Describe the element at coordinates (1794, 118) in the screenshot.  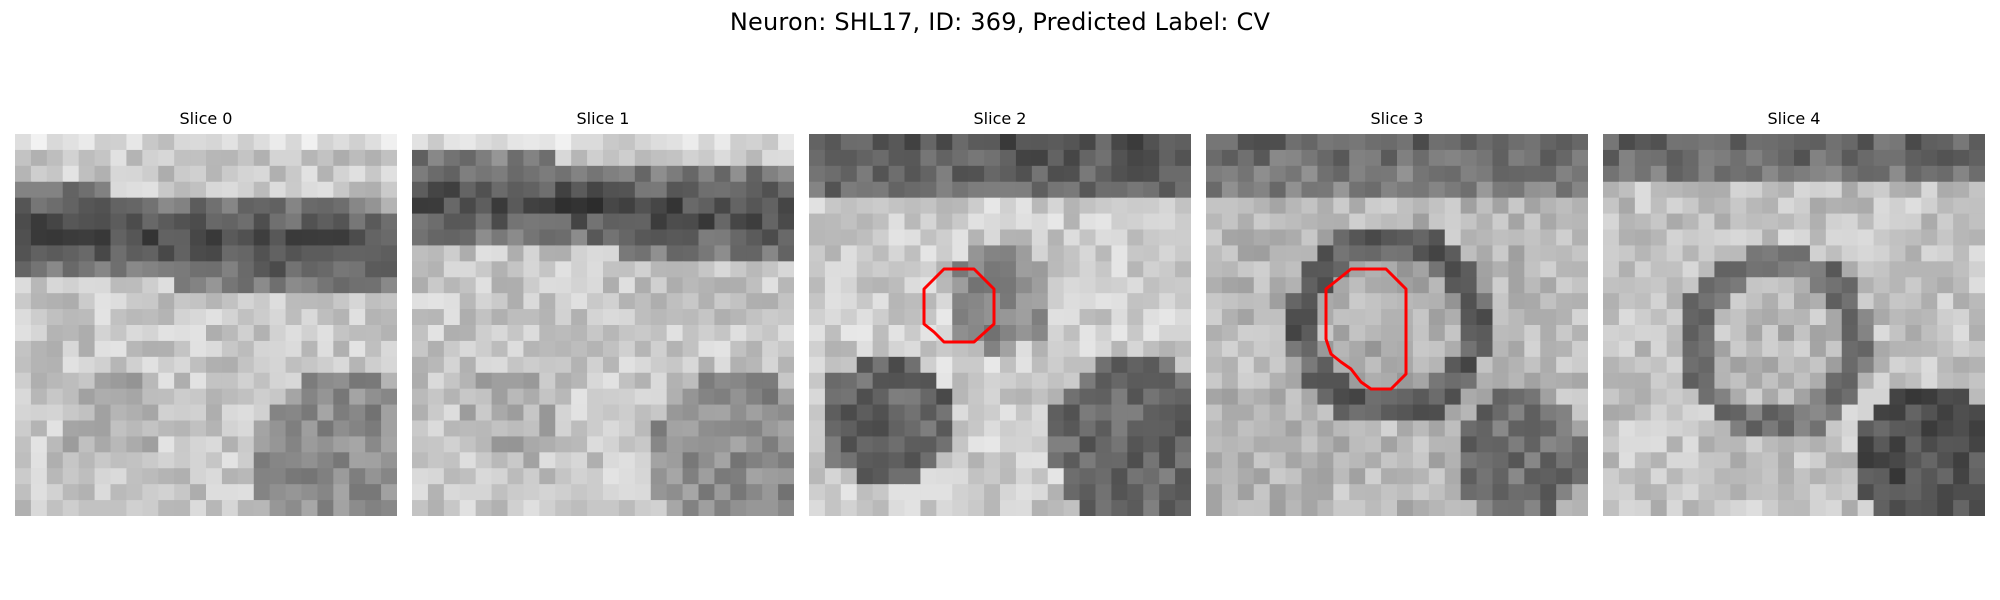
I see `slice-title-4: Slice 4` at that location.